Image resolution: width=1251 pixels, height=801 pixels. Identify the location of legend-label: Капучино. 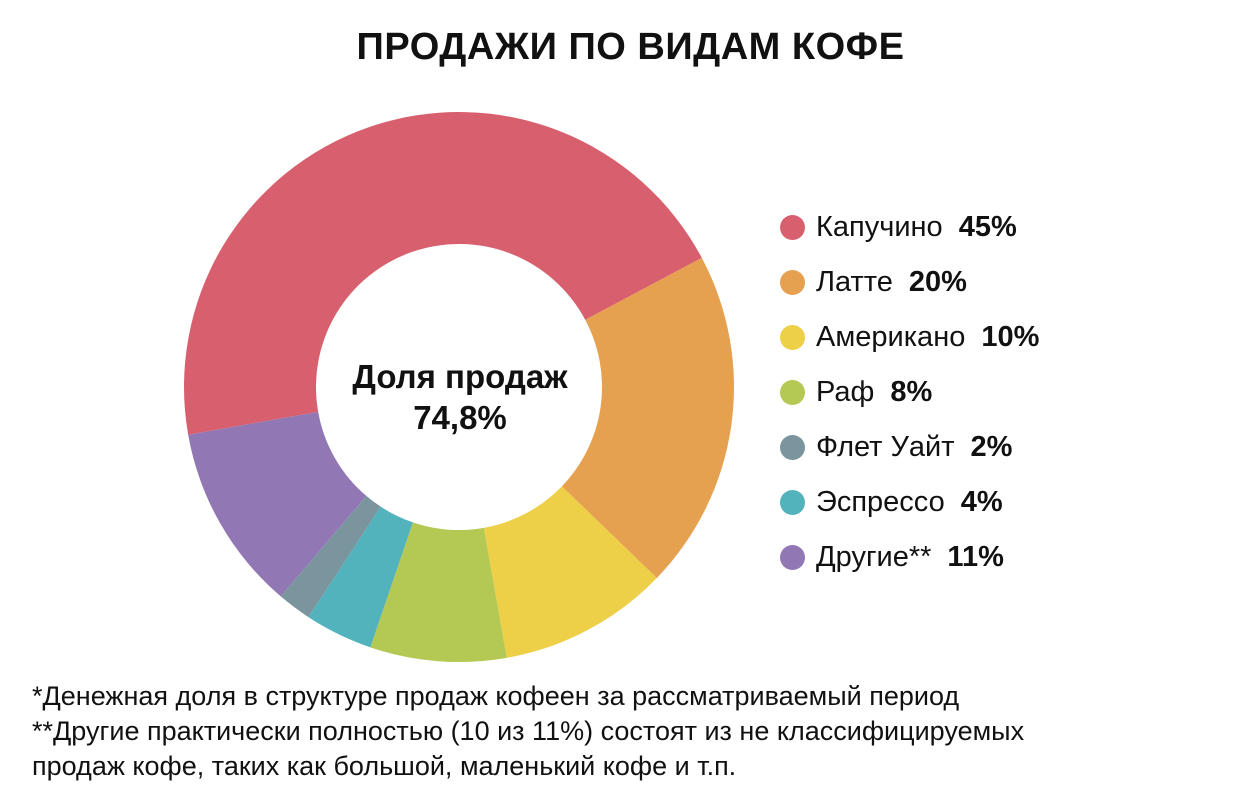
(879, 227).